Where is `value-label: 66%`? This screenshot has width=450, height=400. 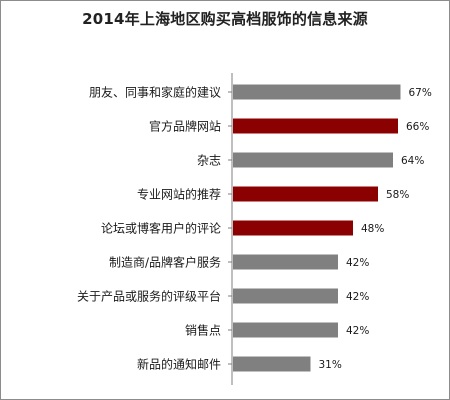
value-label: 66% is located at coordinates (417, 127).